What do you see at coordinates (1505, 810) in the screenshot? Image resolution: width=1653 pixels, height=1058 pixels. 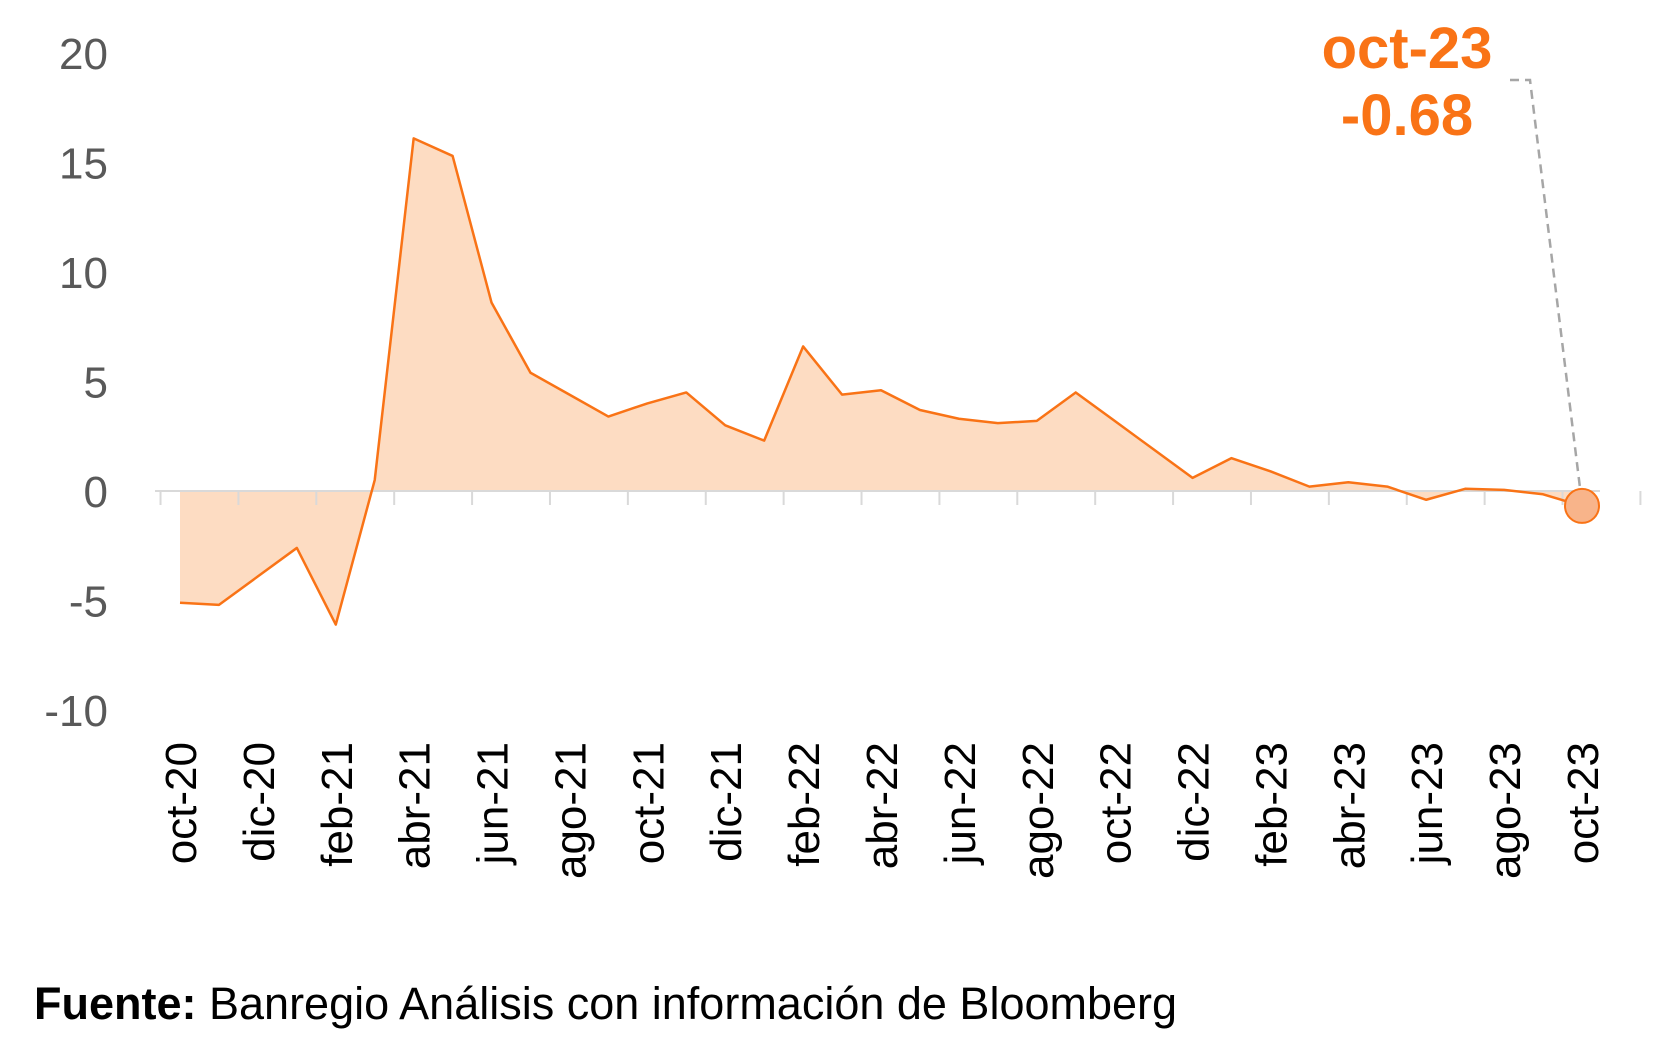 I see `x-tick-label: ago-23` at bounding box center [1505, 810].